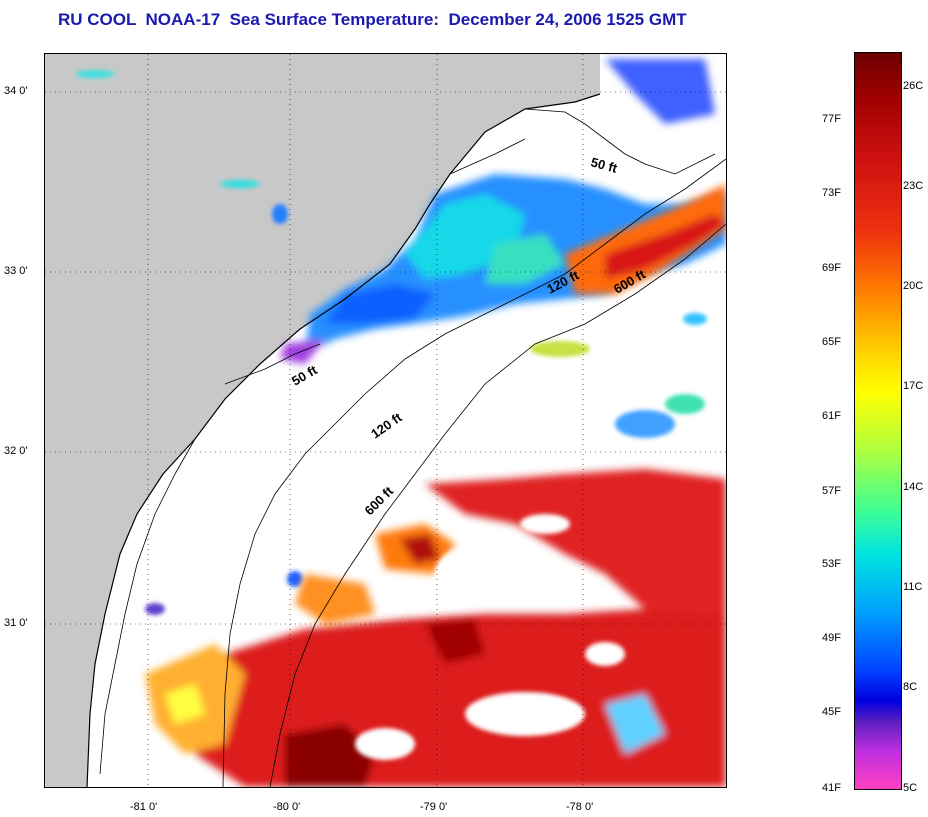  What do you see at coordinates (831, 491) in the screenshot?
I see `colorbar-fahrenheit-label: 57F` at bounding box center [831, 491].